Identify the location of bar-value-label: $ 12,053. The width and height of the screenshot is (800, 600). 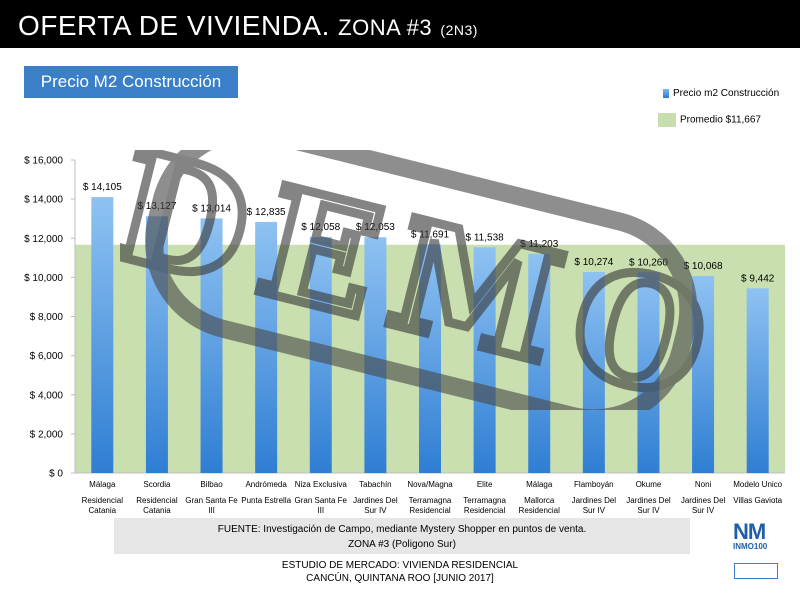
(375, 227).